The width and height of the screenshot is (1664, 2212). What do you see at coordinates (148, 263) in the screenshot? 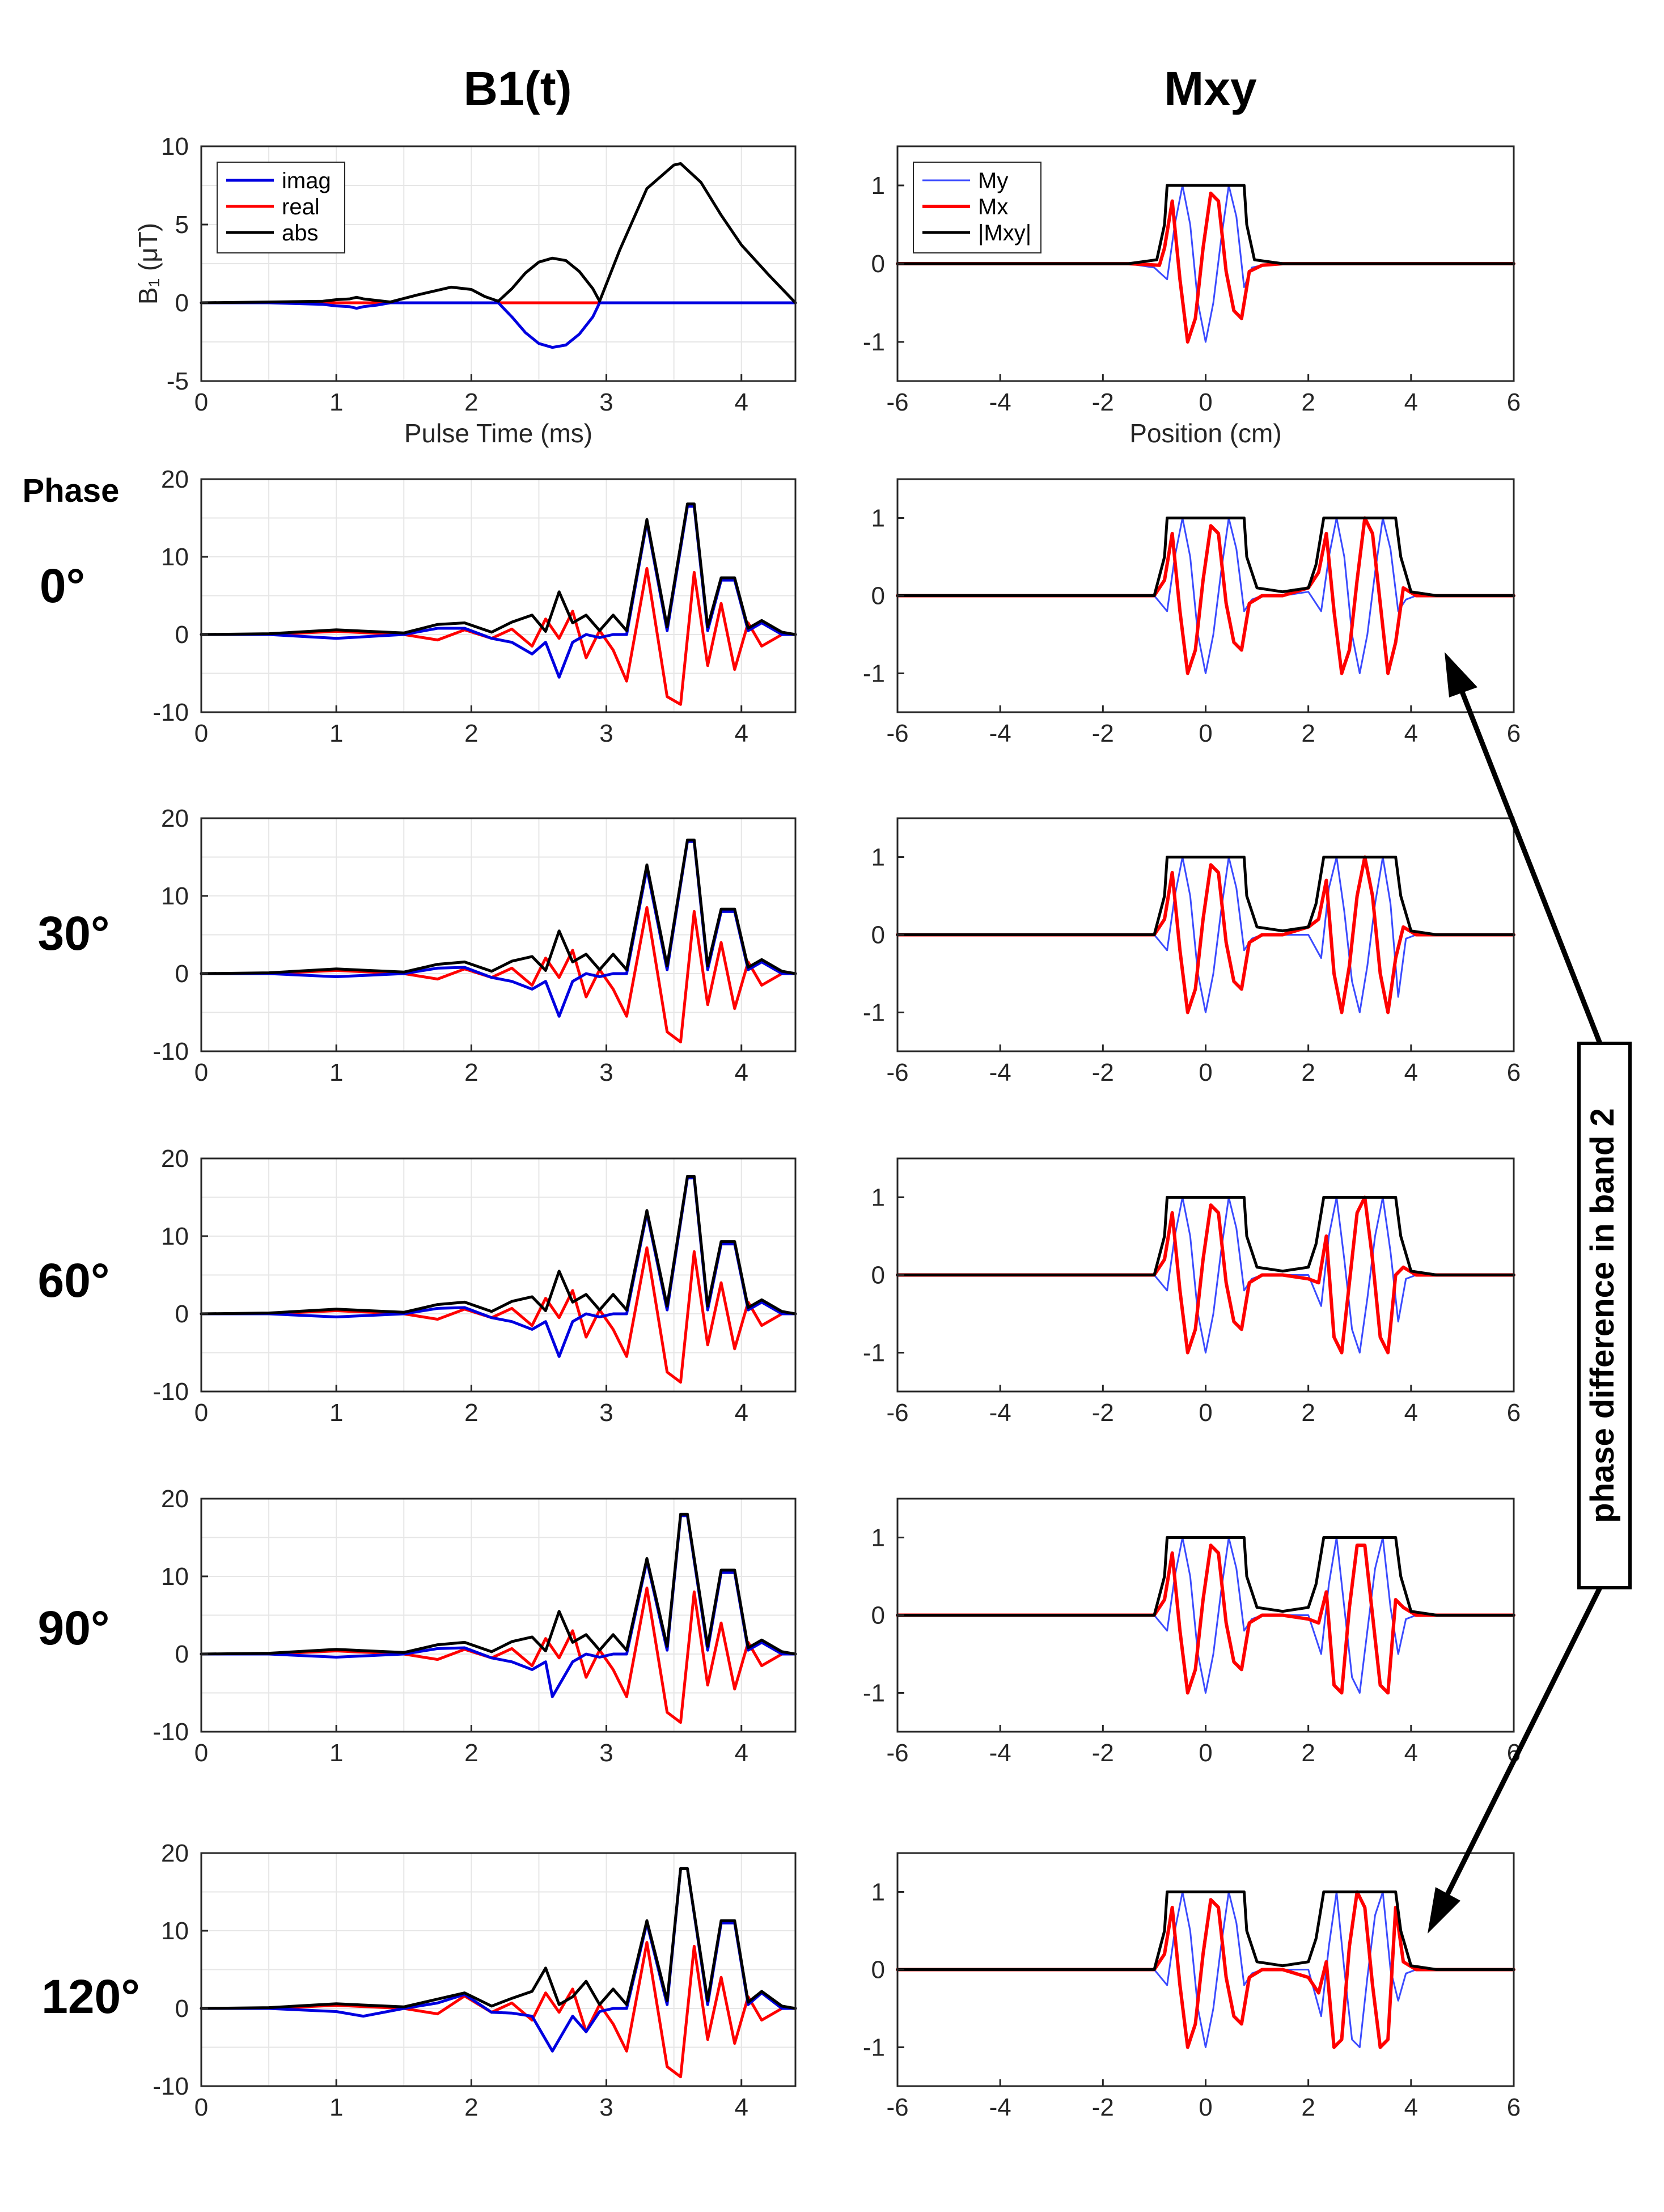
I see `y-axis-label: B₁ (μT)` at bounding box center [148, 263].